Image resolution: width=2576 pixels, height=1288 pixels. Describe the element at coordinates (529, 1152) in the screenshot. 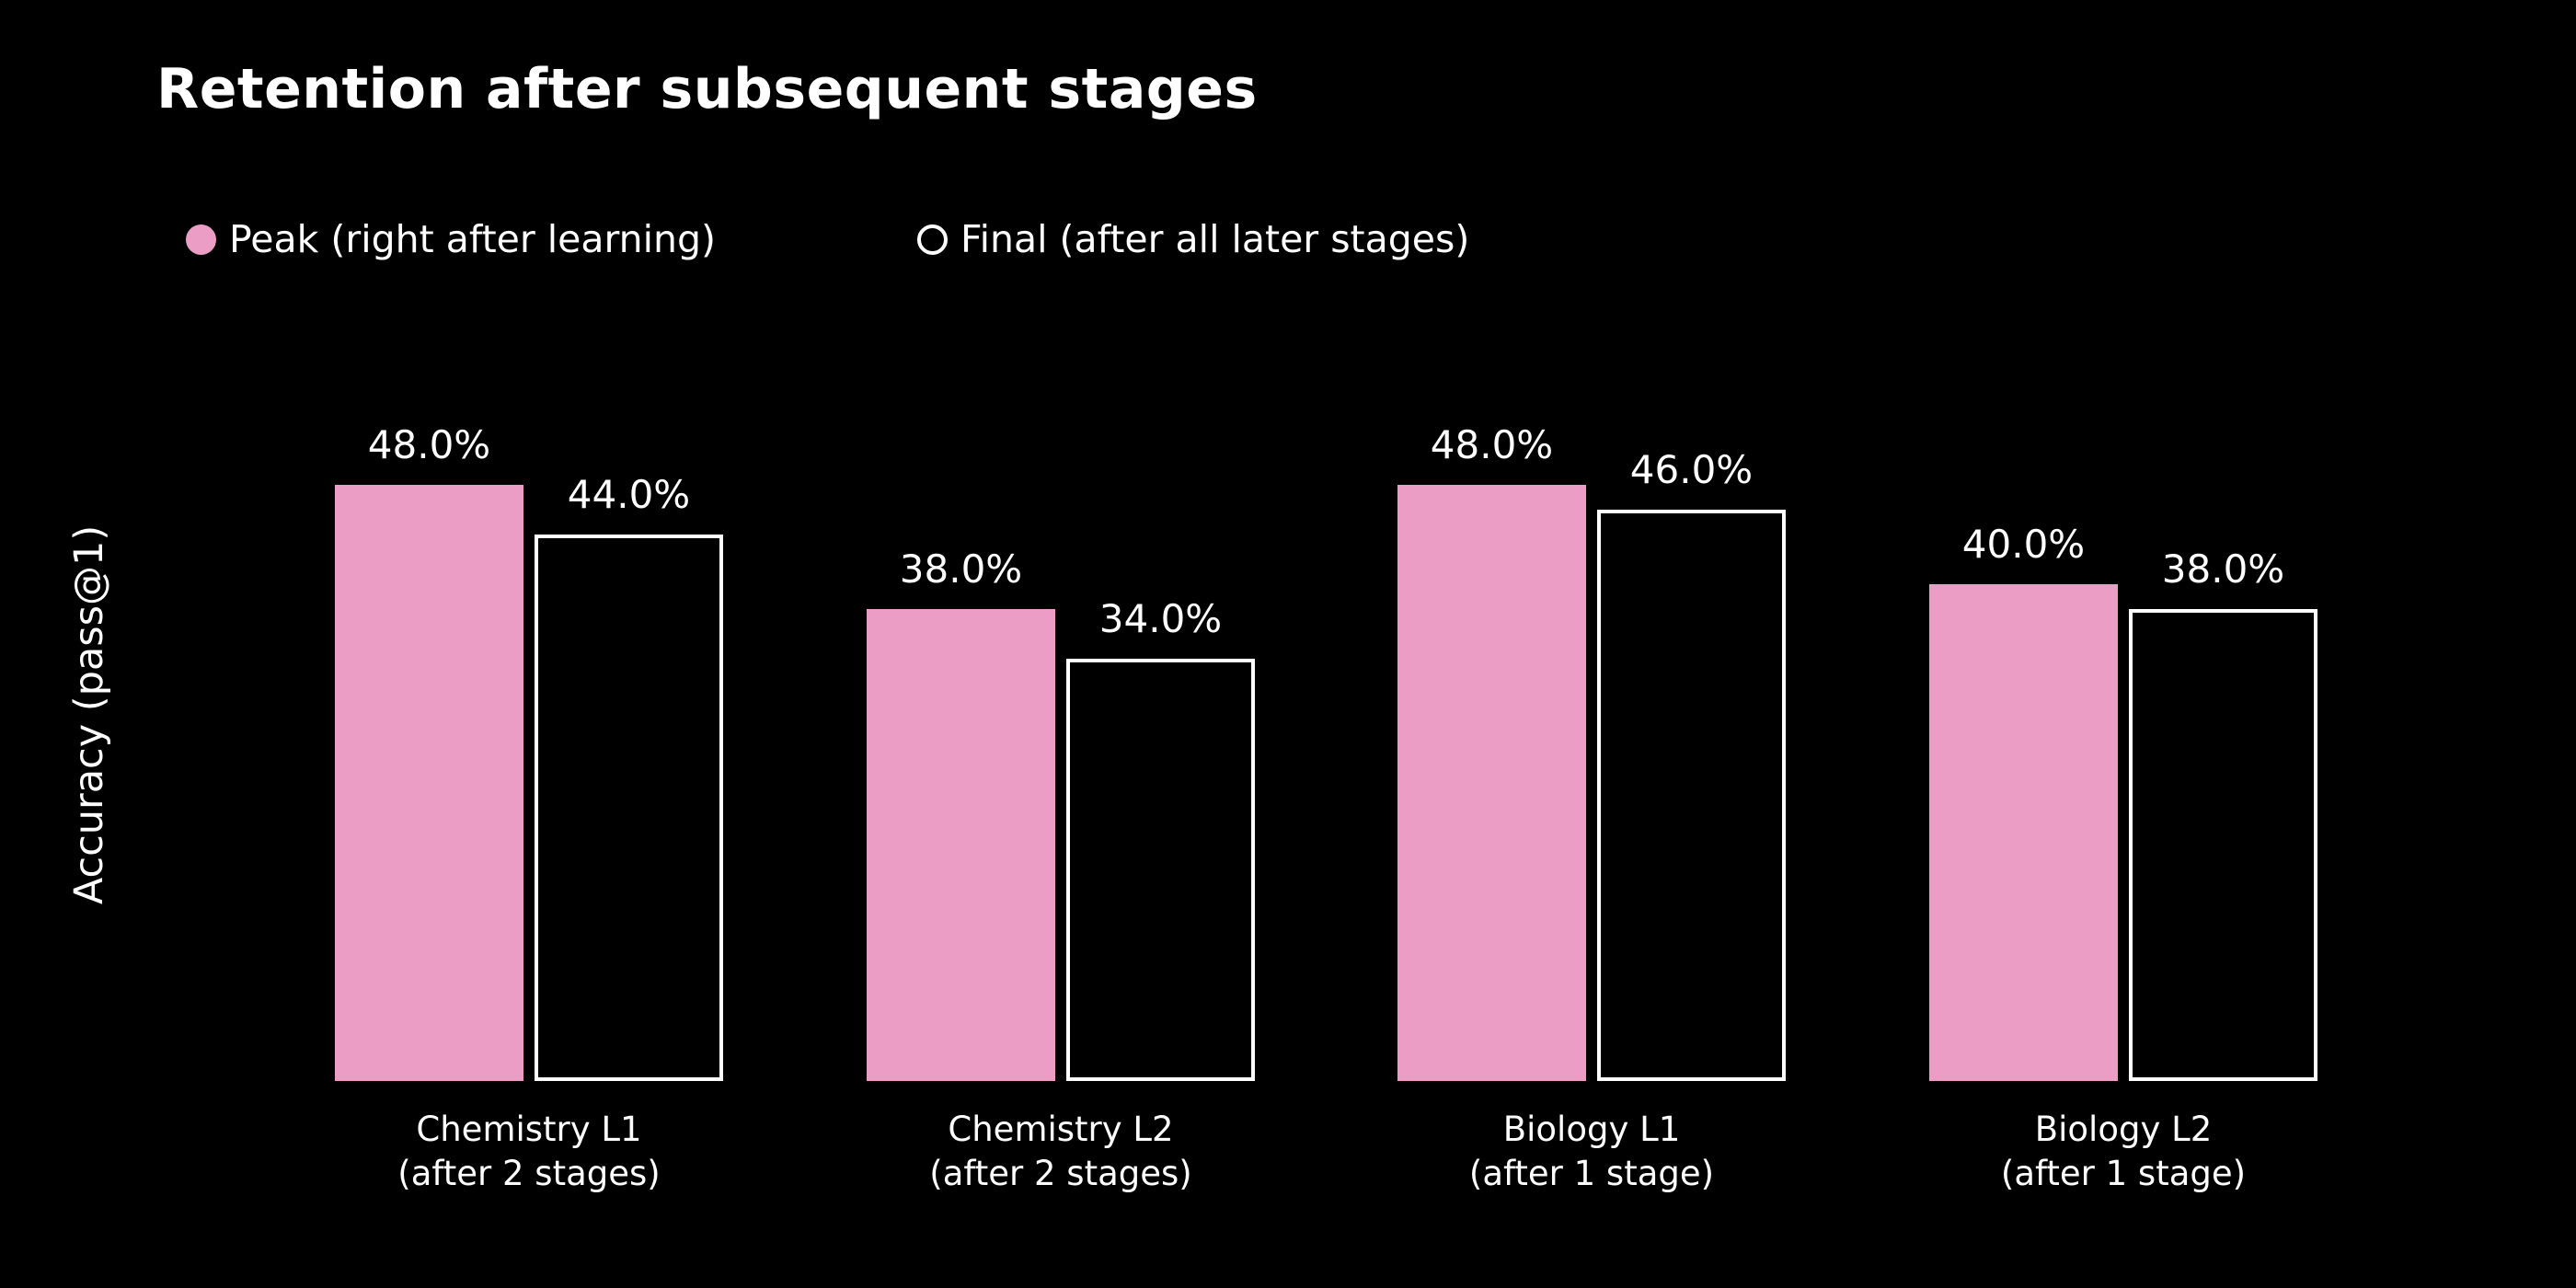

I see `x-tick-label: Chemistry L1 (after 2 stages)` at that location.